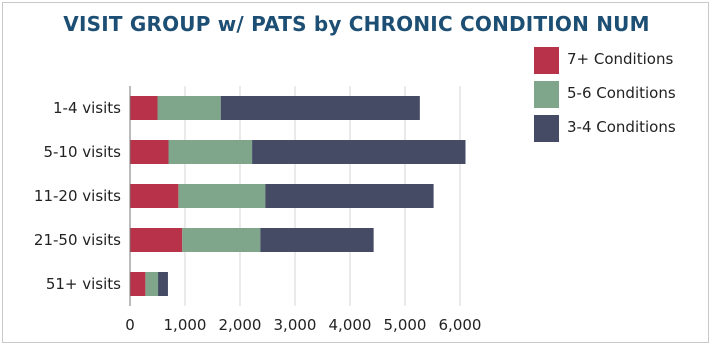 This screenshot has width=713, height=347. Describe the element at coordinates (240, 325) in the screenshot. I see `x-tick-label: 2,000` at that location.